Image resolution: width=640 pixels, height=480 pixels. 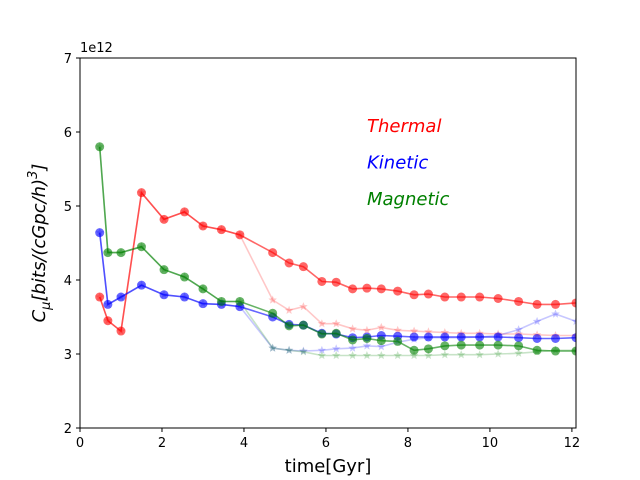 What do you see at coordinates (408, 443) in the screenshot?
I see `x-tick-label: 8` at bounding box center [408, 443].